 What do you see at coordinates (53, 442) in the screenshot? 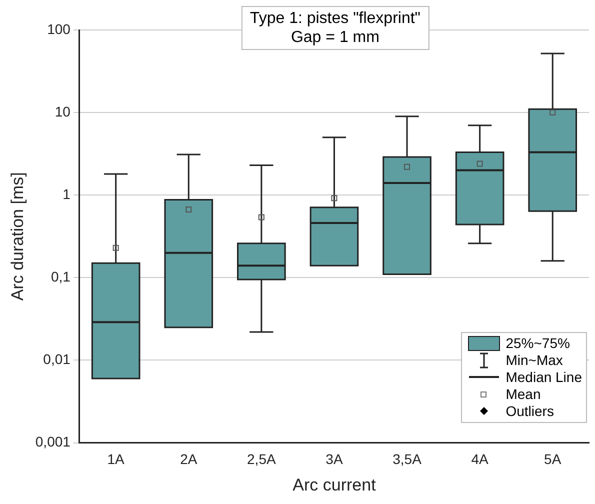
I see `y-tick-label: 0,001` at bounding box center [53, 442].